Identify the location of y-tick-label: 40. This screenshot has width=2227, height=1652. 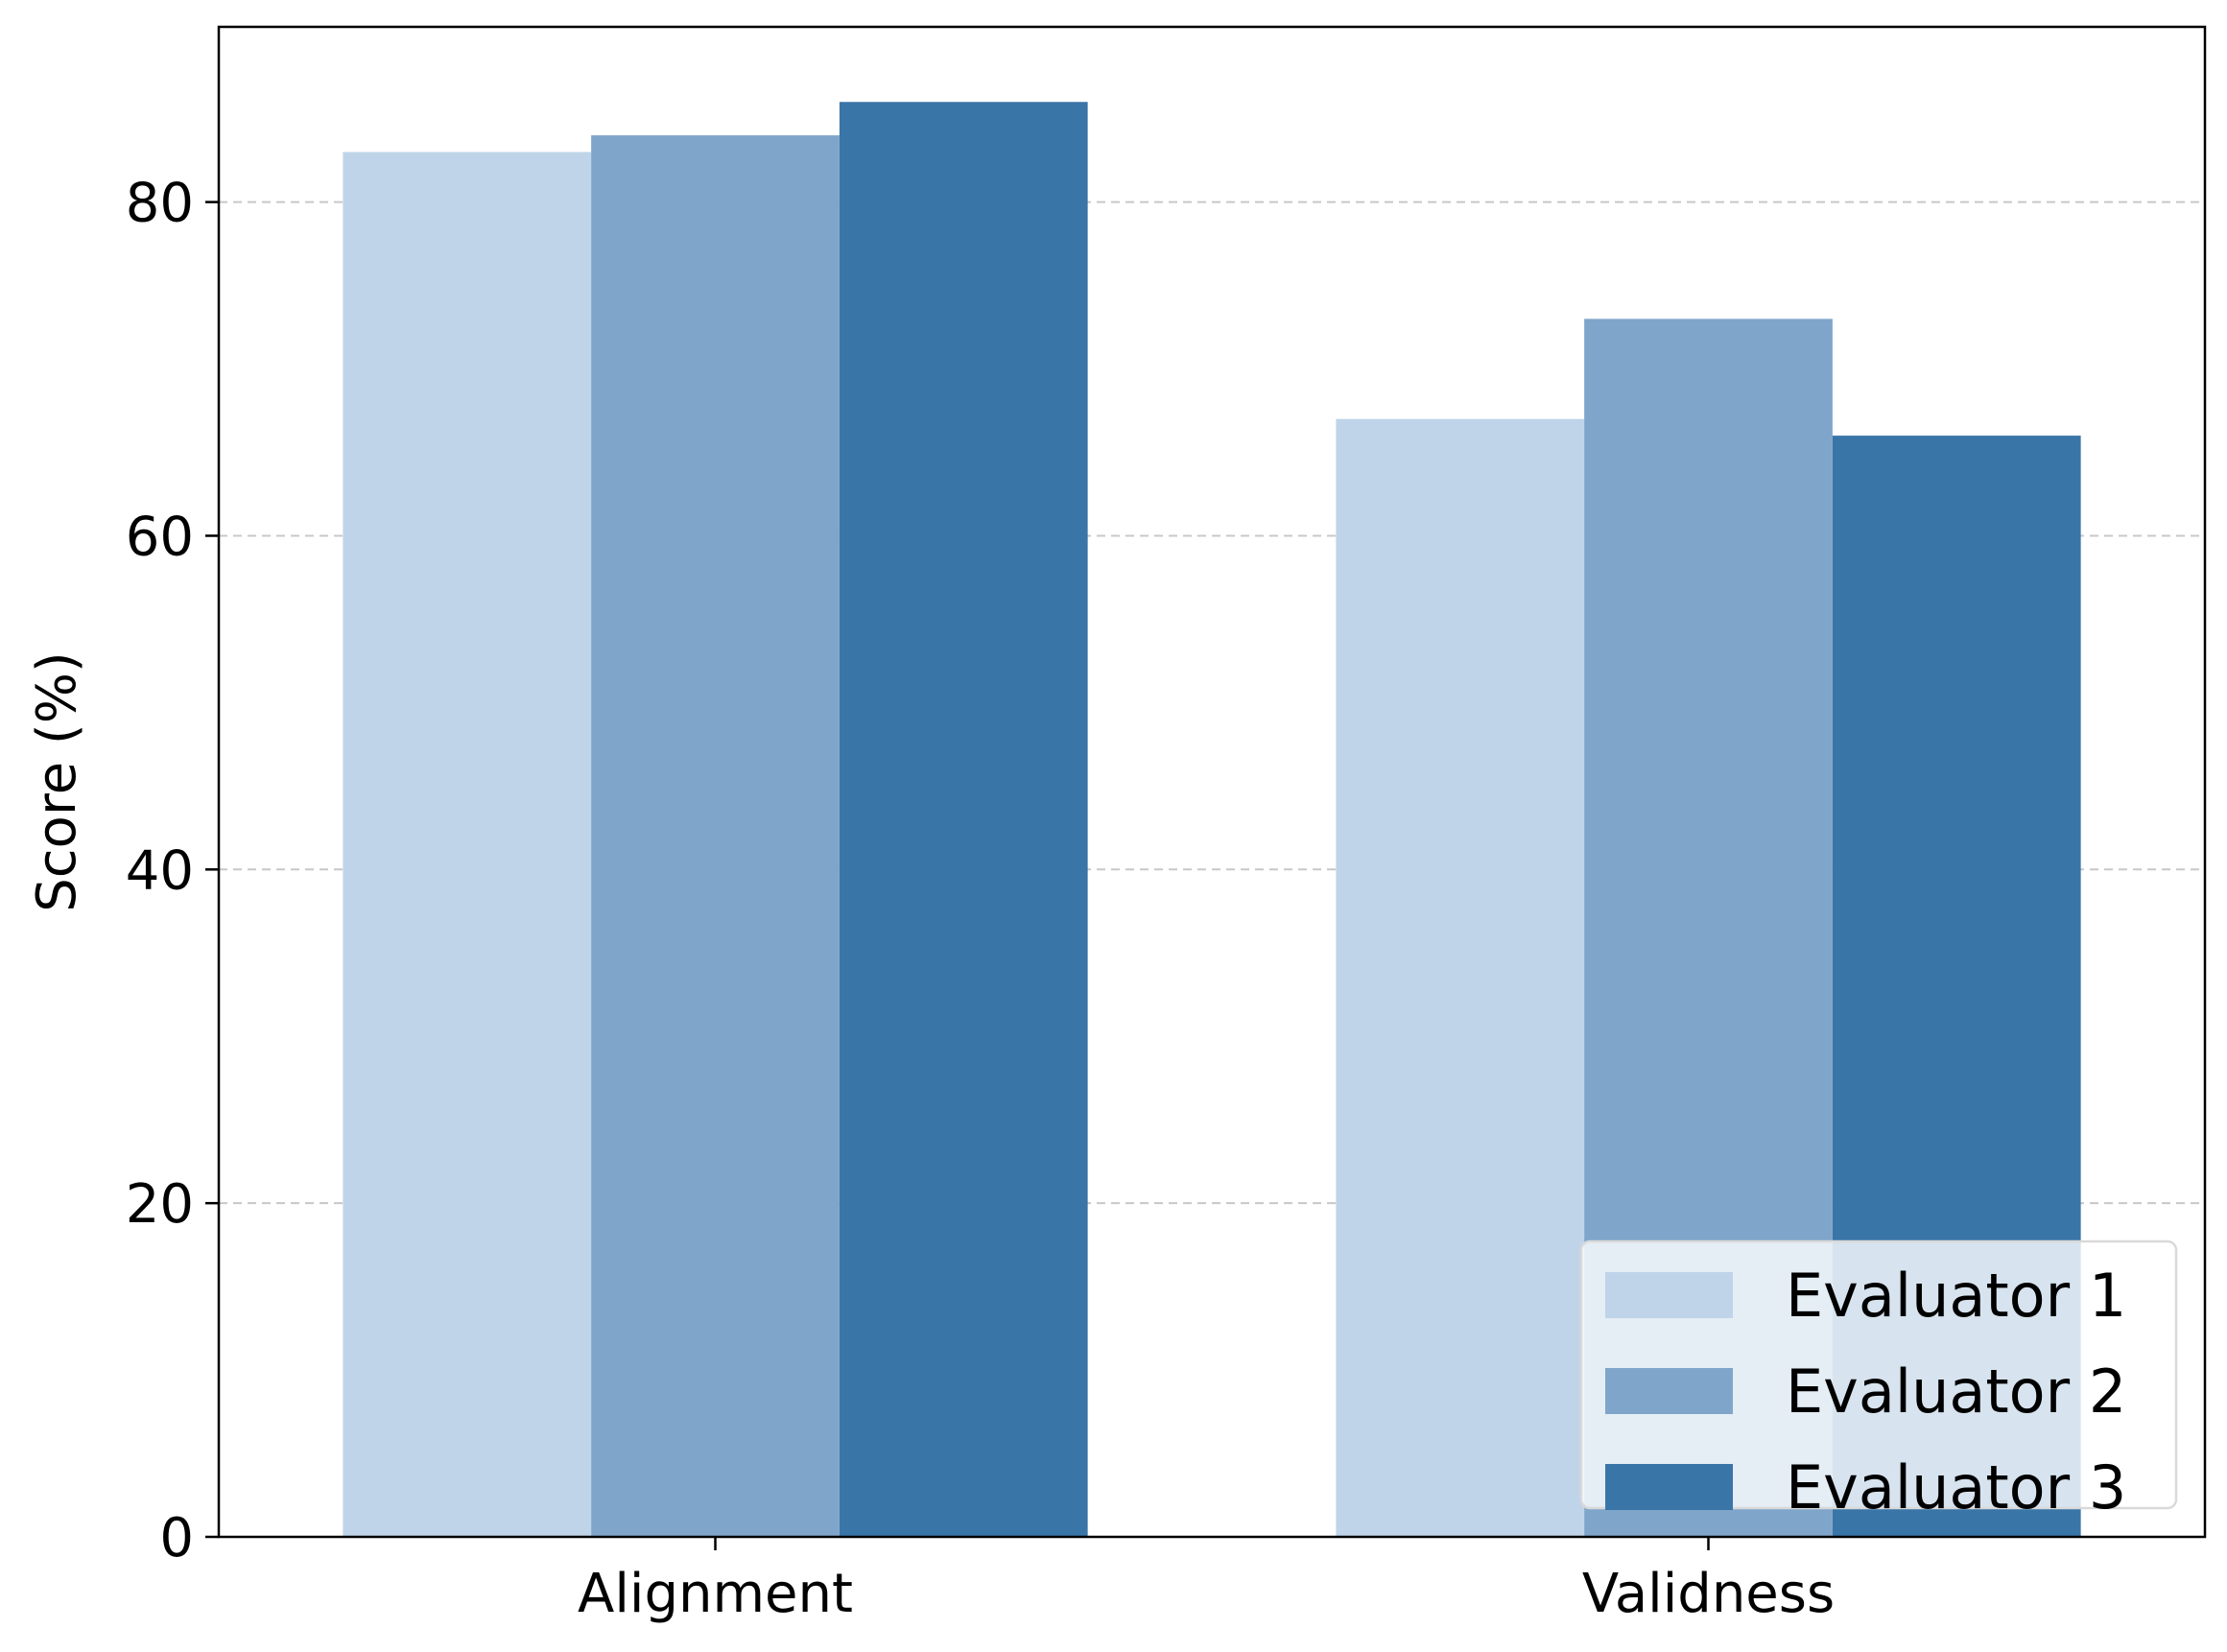
(160, 871).